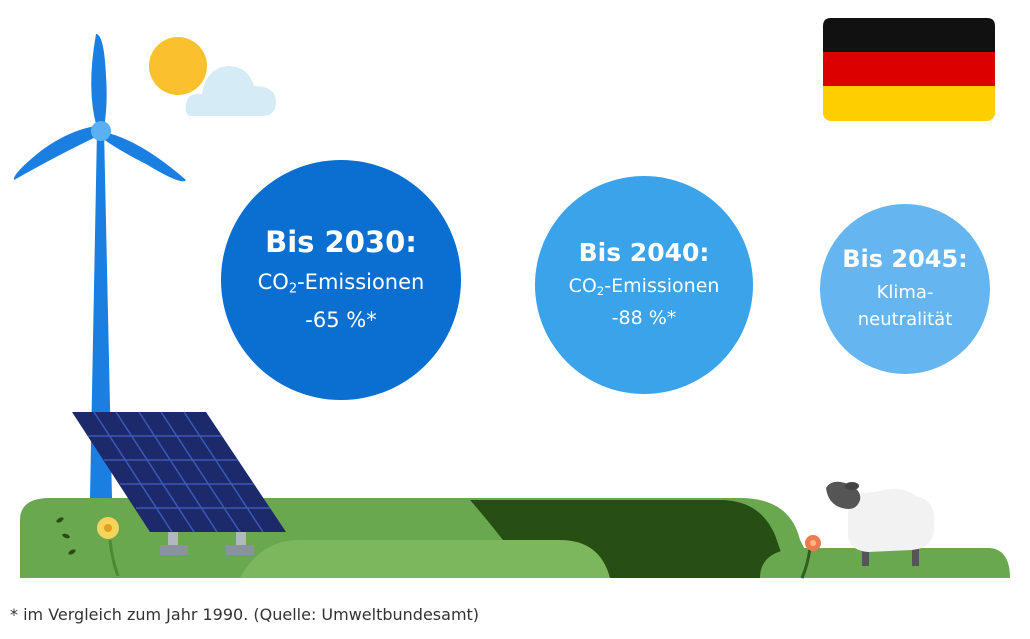 The width and height of the screenshot is (1030, 639). Describe the element at coordinates (905, 292) in the screenshot. I see `milestone-metric: Klima-` at that location.